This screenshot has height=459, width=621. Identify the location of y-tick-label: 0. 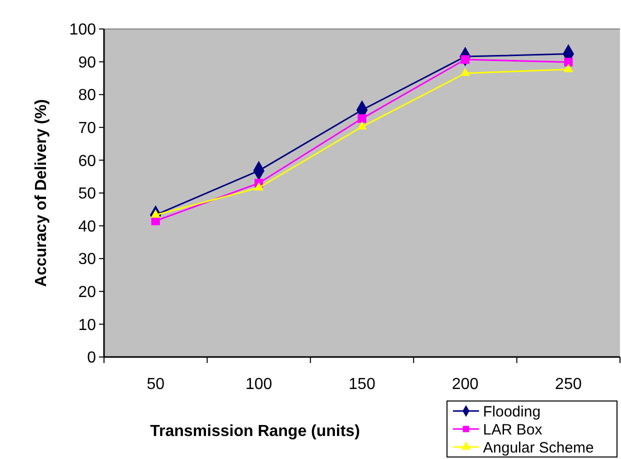
(91, 358).